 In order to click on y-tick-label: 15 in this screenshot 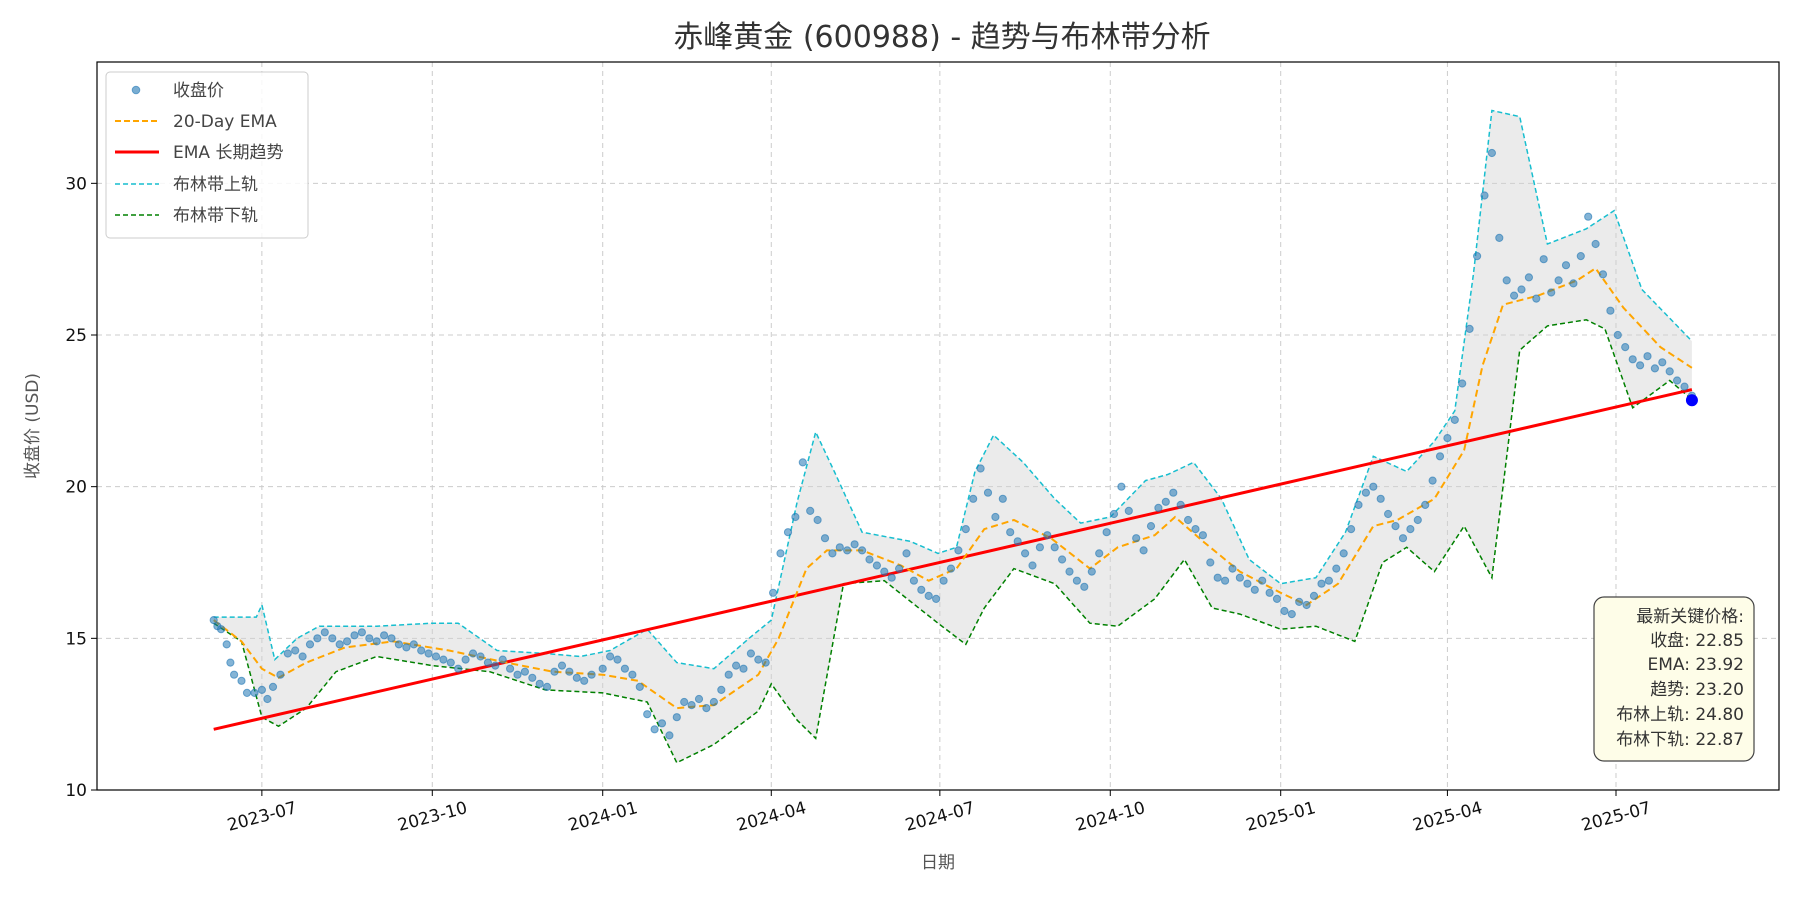, I will do `click(76, 639)`.